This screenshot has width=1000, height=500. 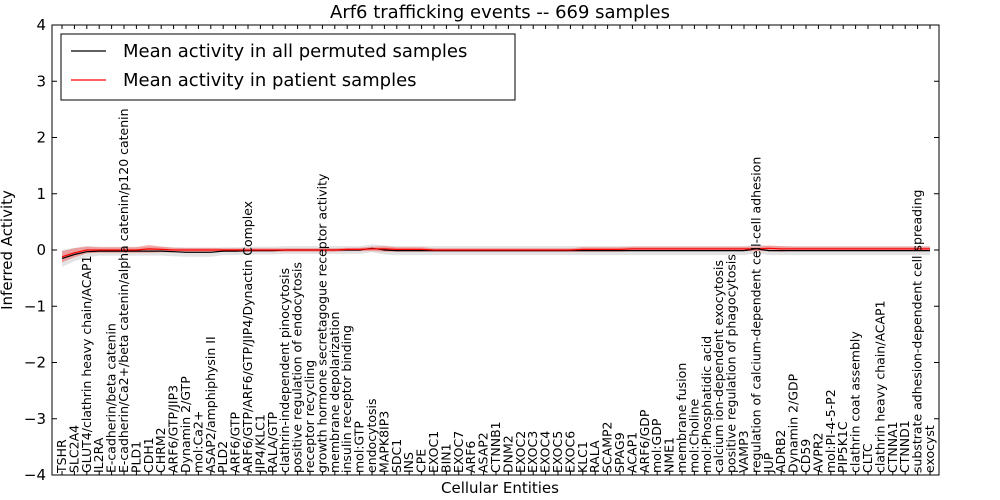 What do you see at coordinates (520, 452) in the screenshot?
I see `x-category-label: EXOC2` at bounding box center [520, 452].